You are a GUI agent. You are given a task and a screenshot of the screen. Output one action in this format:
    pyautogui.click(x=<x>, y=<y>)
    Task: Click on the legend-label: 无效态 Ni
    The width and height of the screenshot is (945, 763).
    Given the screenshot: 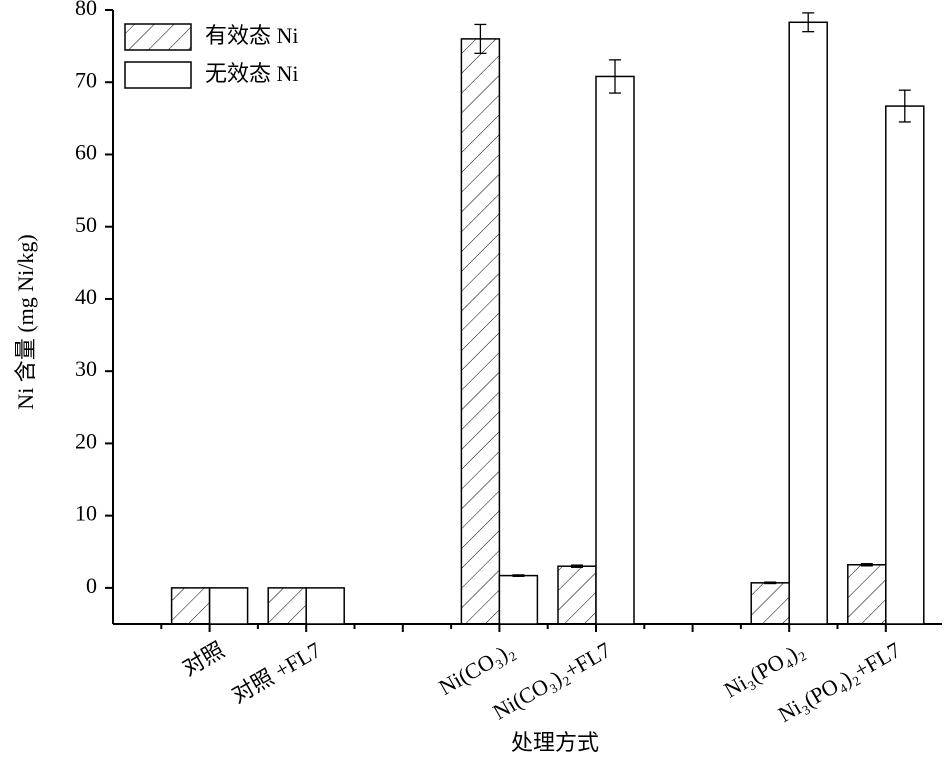 What is the action you would take?
    pyautogui.click(x=252, y=73)
    